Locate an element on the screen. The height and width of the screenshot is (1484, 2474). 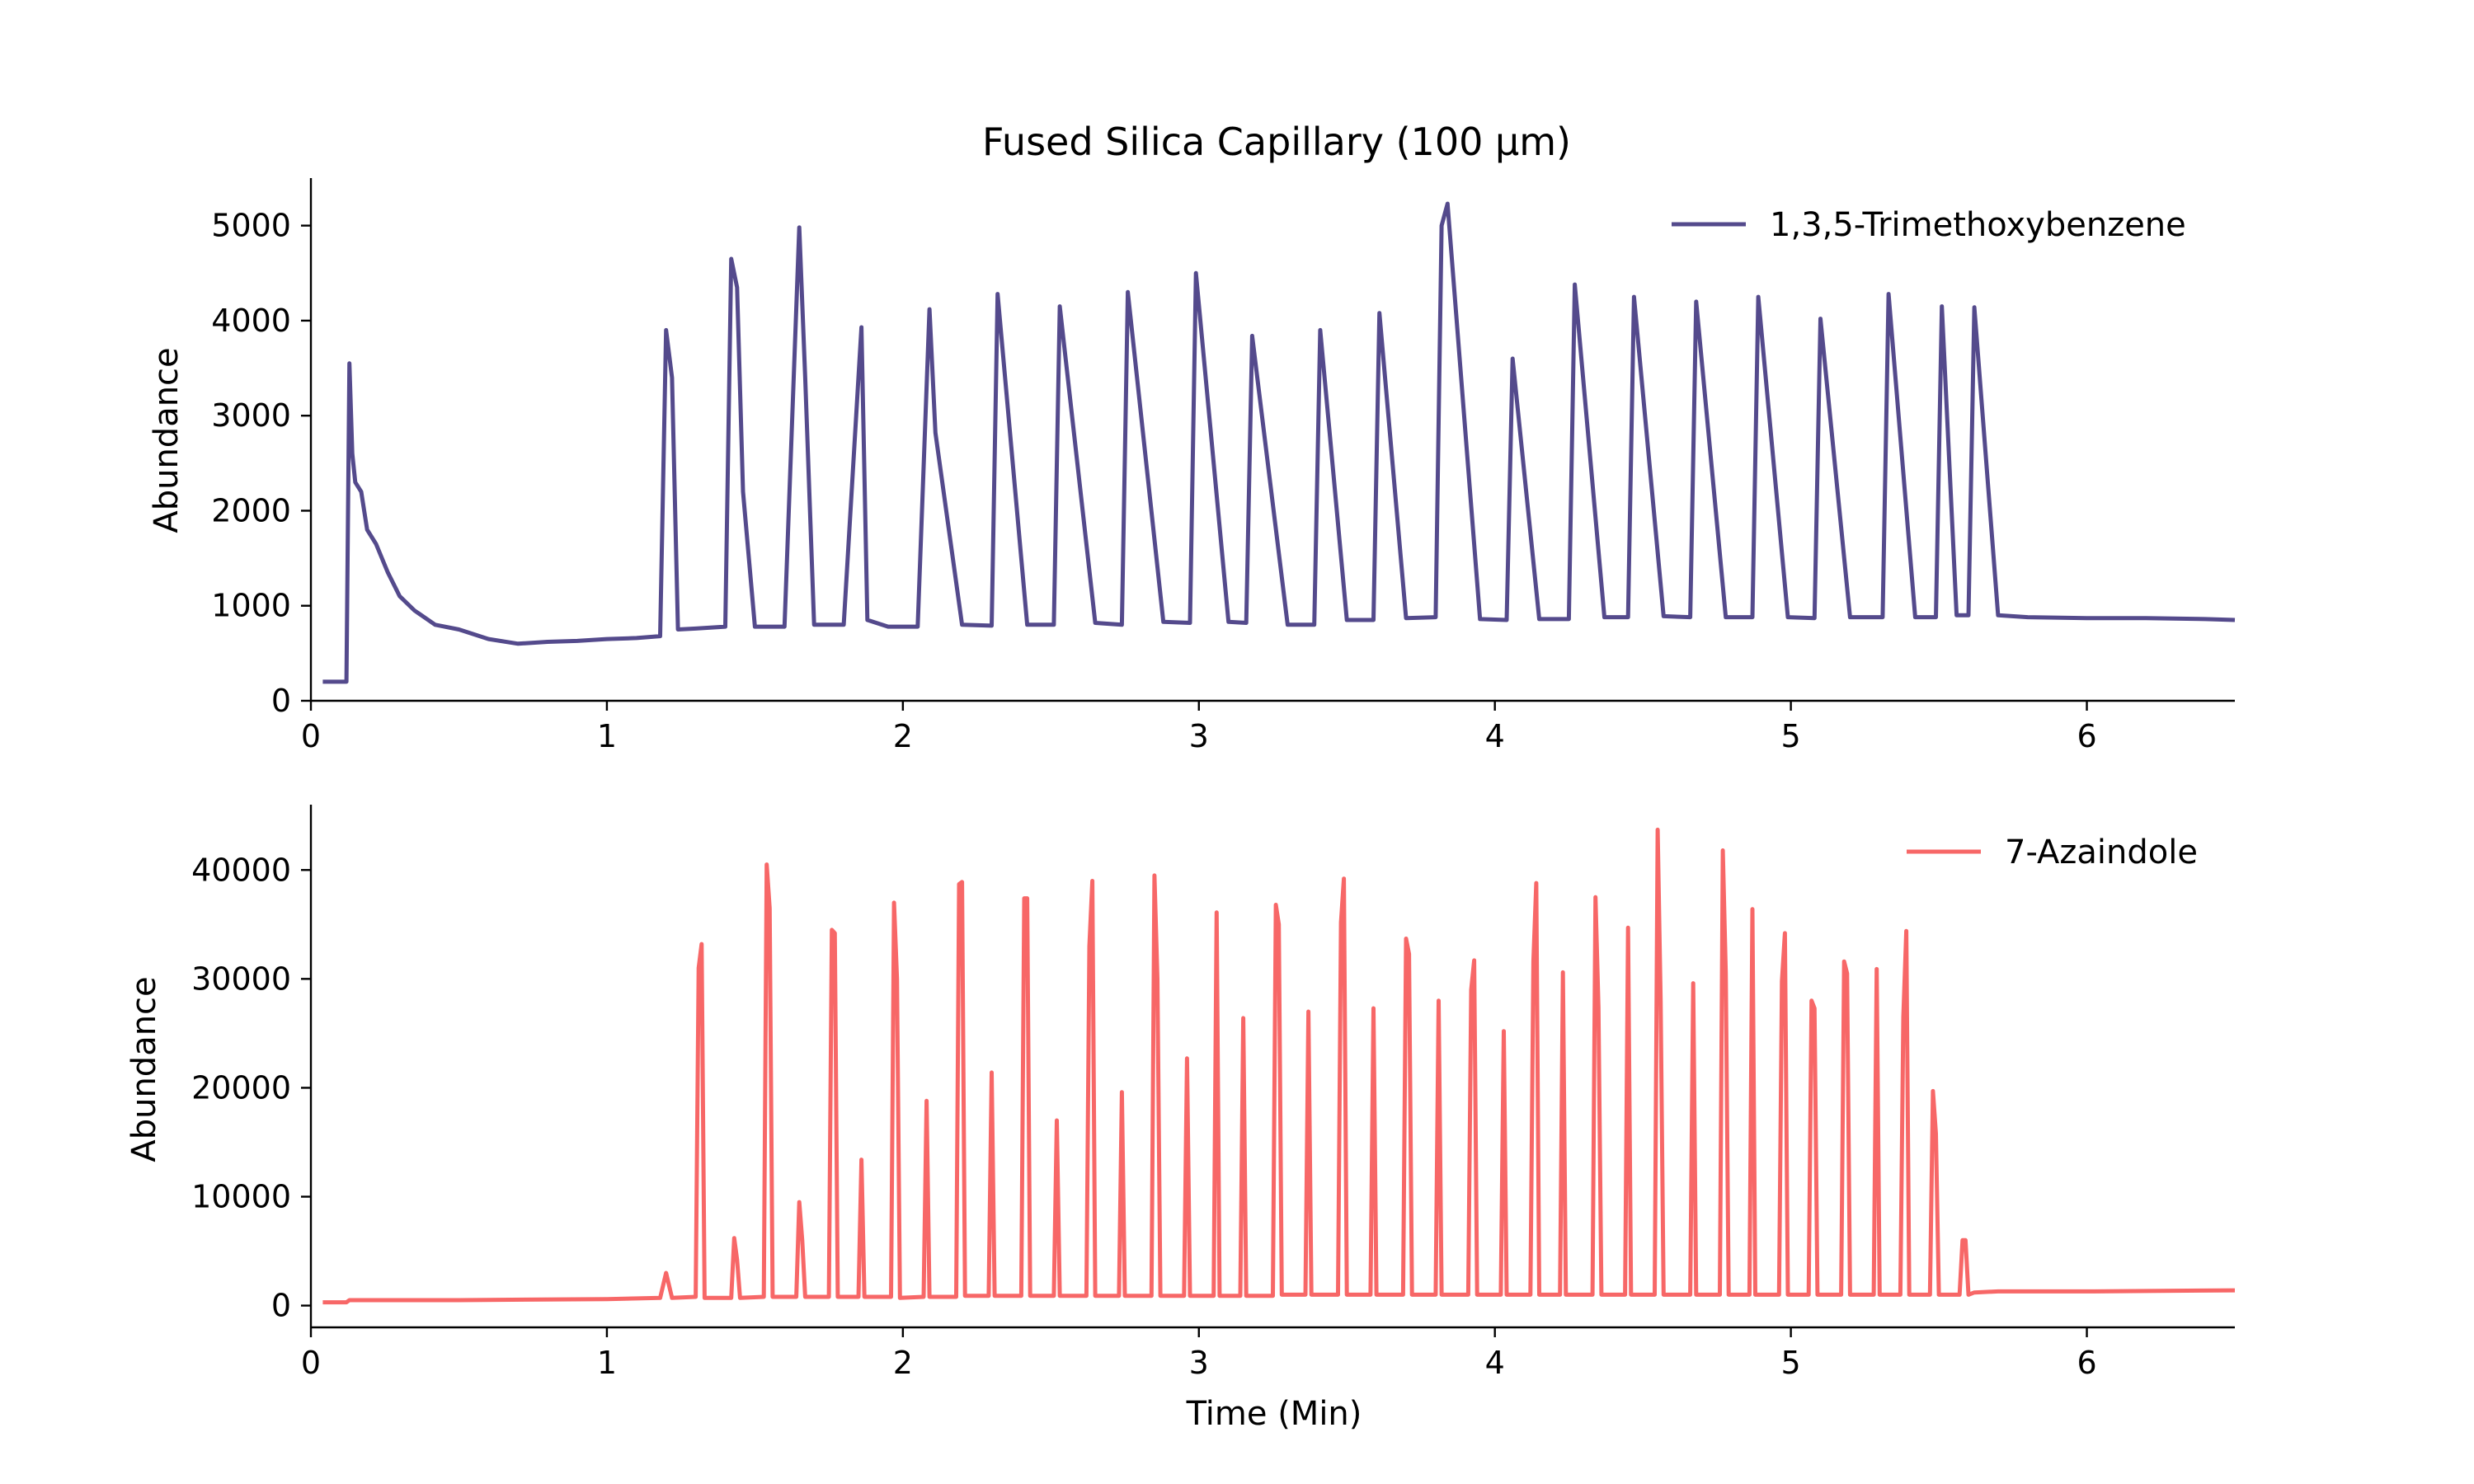
y-tick-label: 10000 is located at coordinates (241, 1197).